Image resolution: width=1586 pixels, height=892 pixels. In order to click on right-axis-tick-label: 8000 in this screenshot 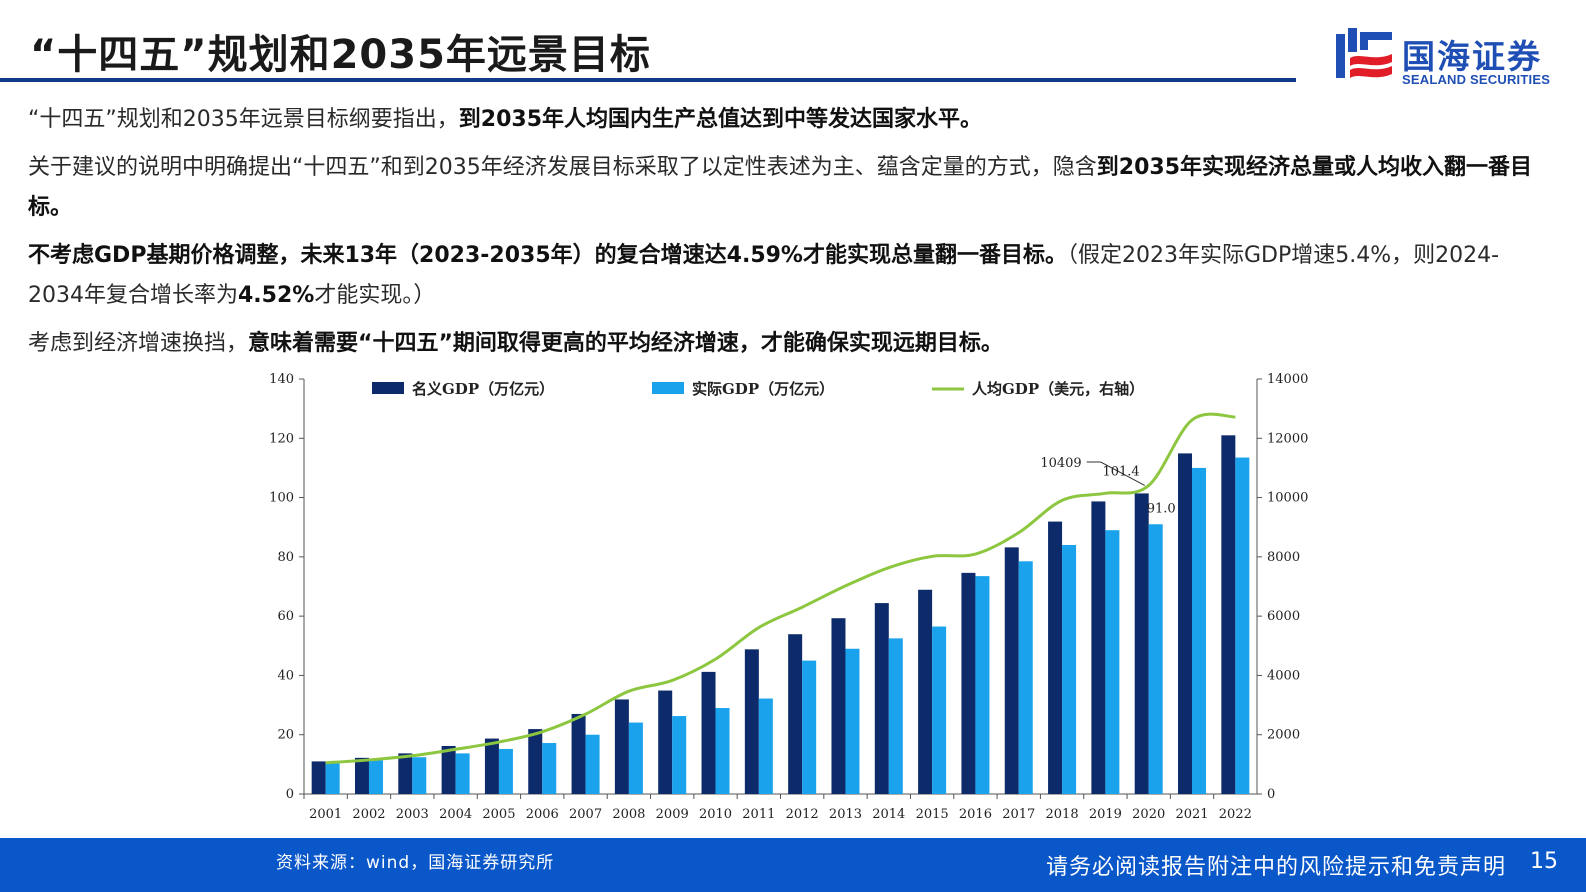, I will do `click(1283, 557)`.